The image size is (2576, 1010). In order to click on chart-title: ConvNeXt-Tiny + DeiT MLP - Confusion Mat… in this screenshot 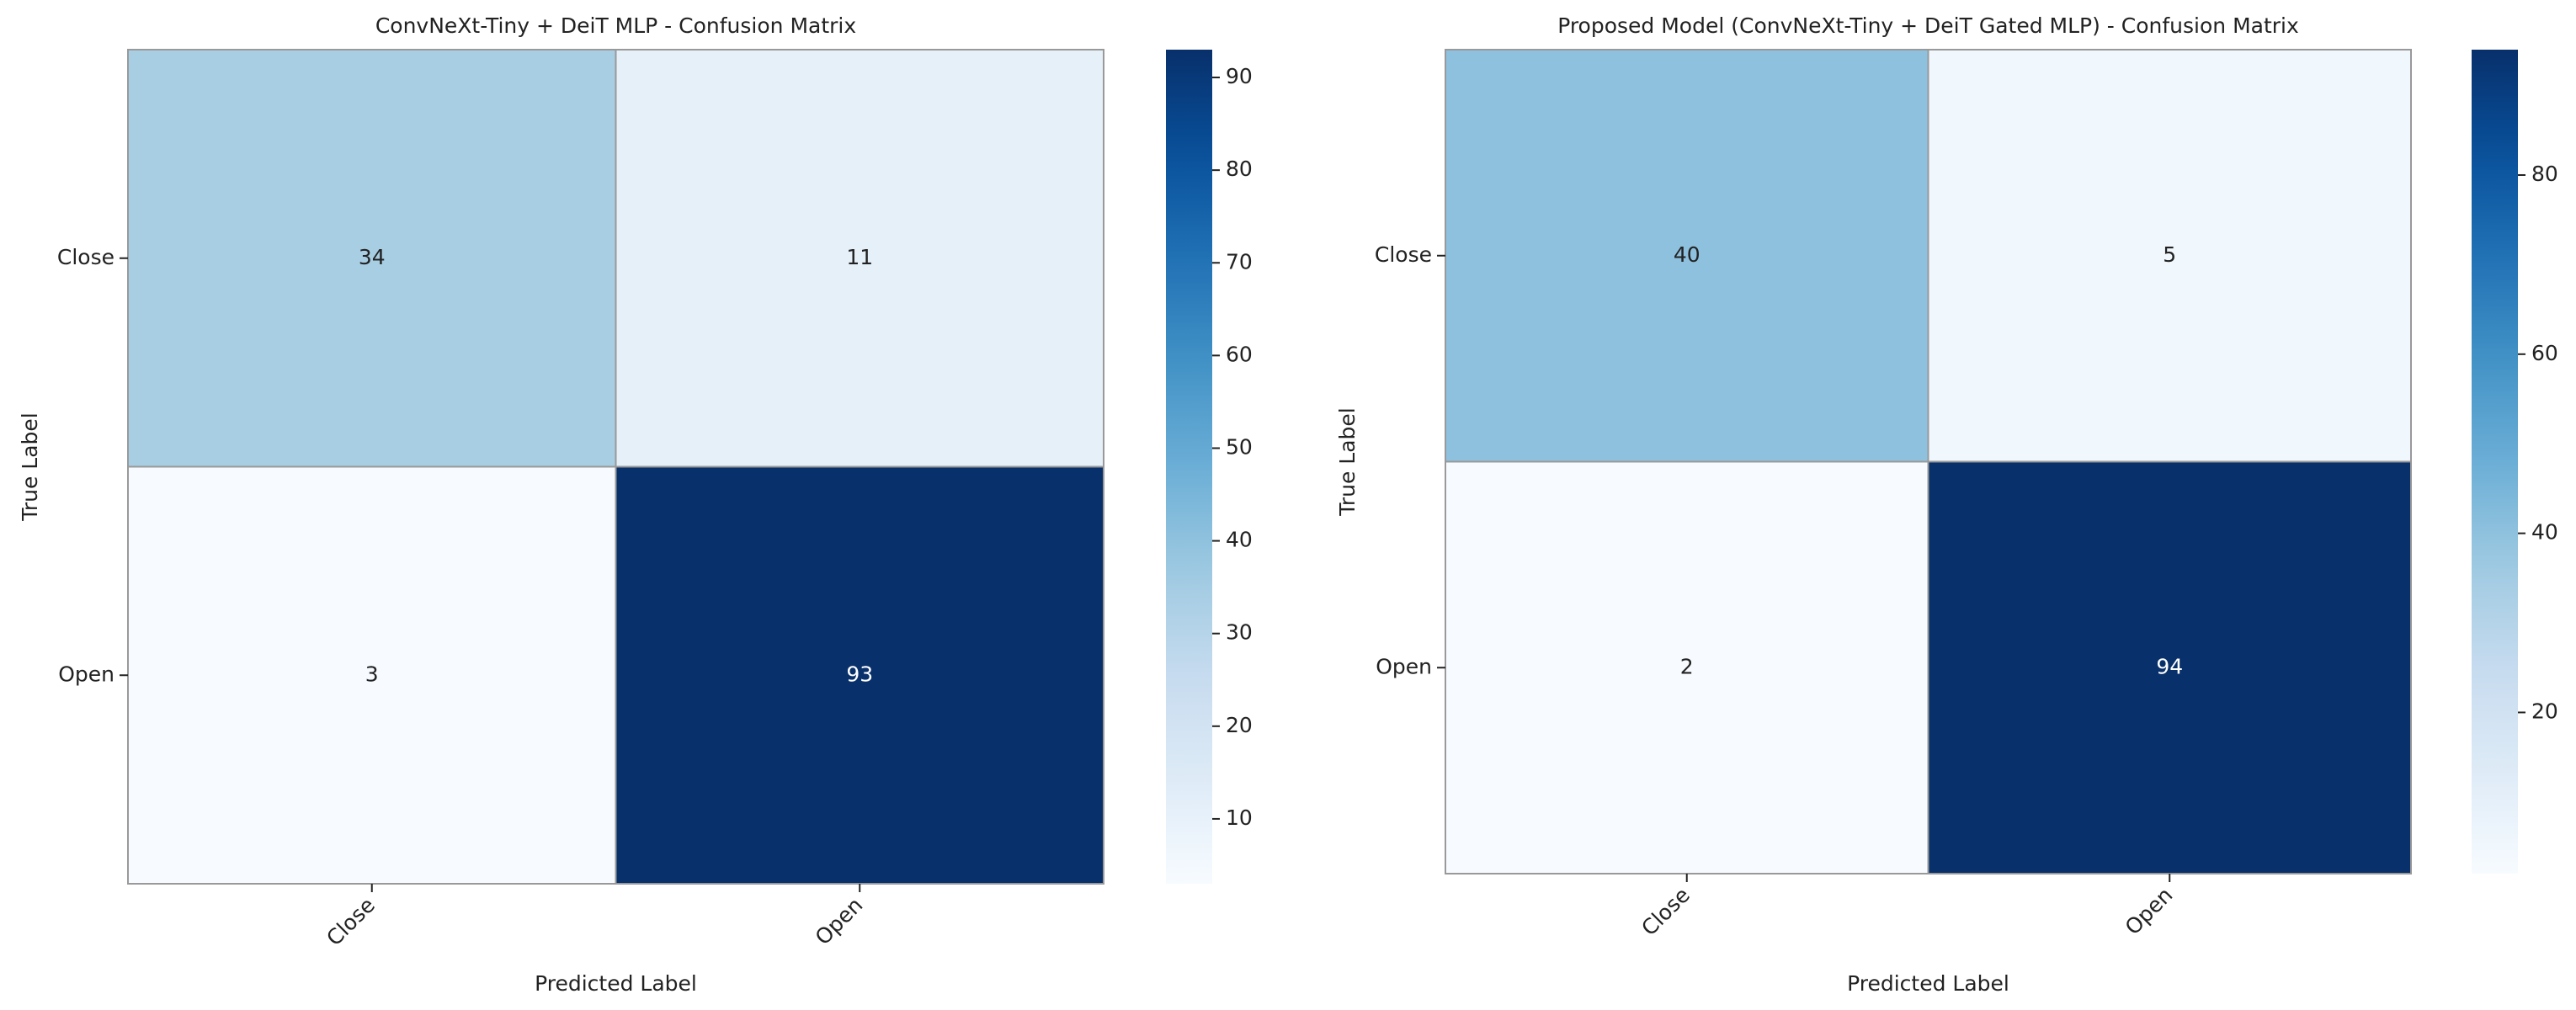, I will do `click(615, 25)`.